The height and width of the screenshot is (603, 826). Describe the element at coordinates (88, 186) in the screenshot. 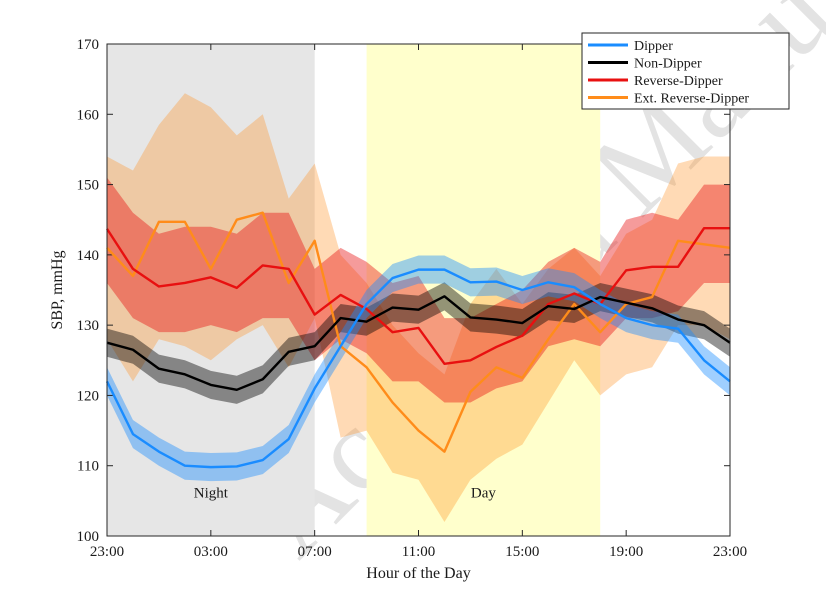

I see `y-tick-label: 150` at that location.